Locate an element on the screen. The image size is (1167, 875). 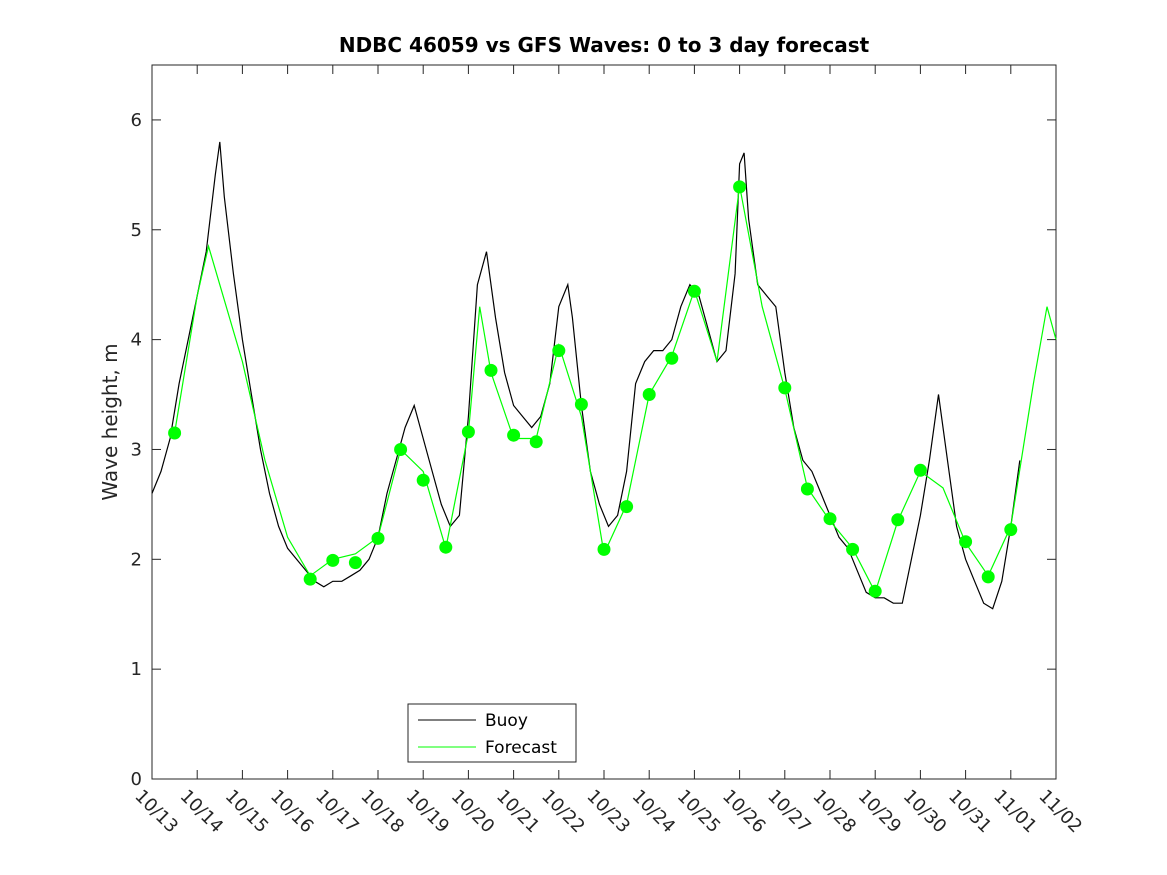
x-tick-label: 10/30 is located at coordinates (925, 812).